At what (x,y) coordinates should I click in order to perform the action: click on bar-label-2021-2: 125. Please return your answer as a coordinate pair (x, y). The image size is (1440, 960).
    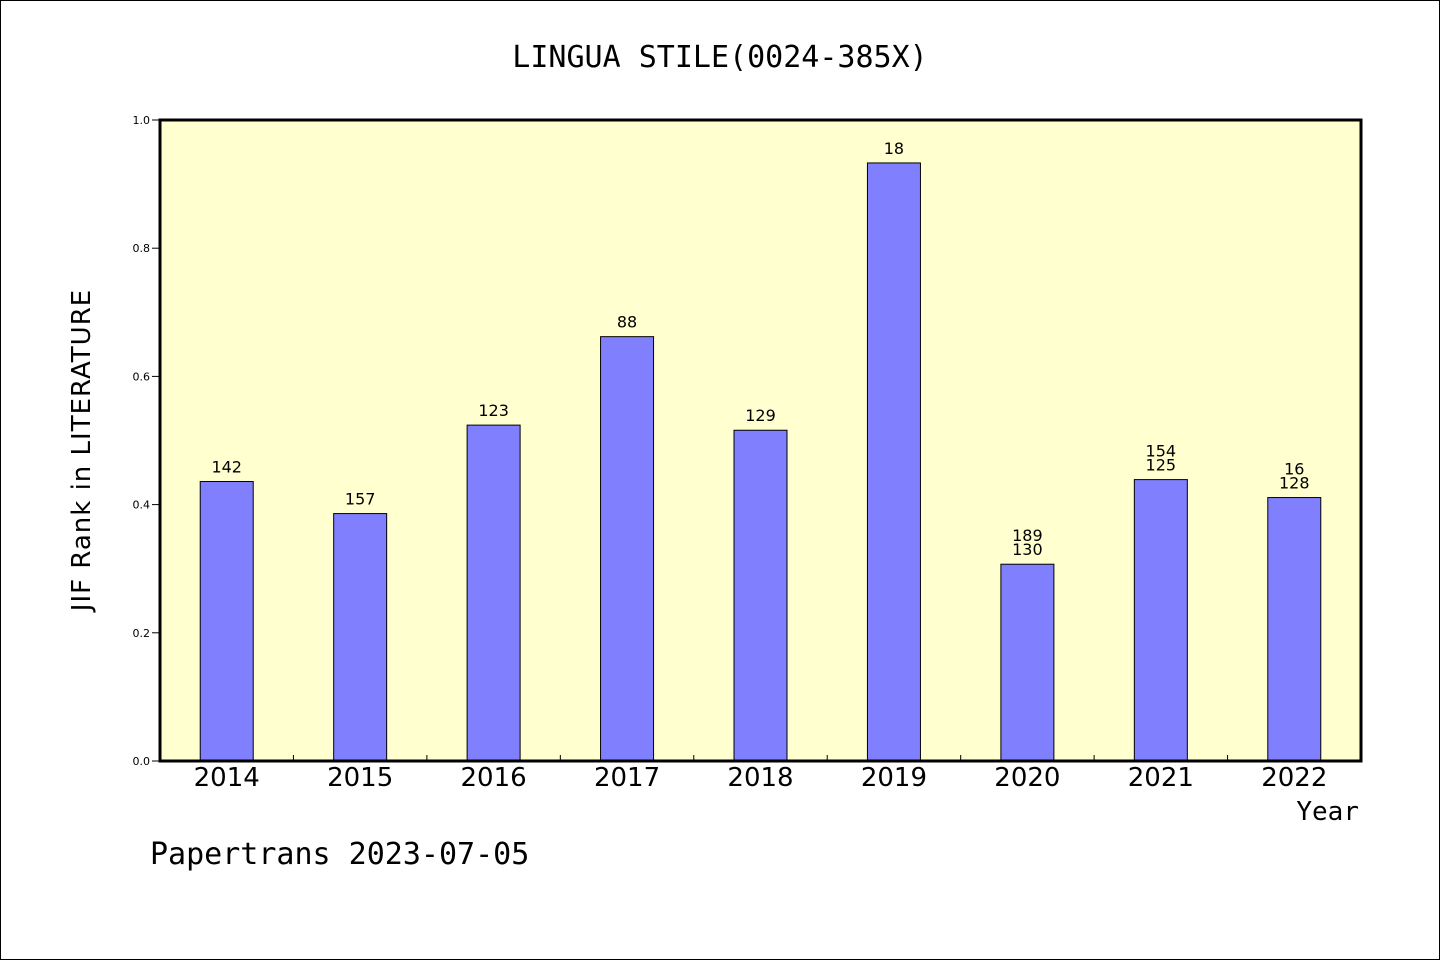
    Looking at the image, I should click on (1161, 465).